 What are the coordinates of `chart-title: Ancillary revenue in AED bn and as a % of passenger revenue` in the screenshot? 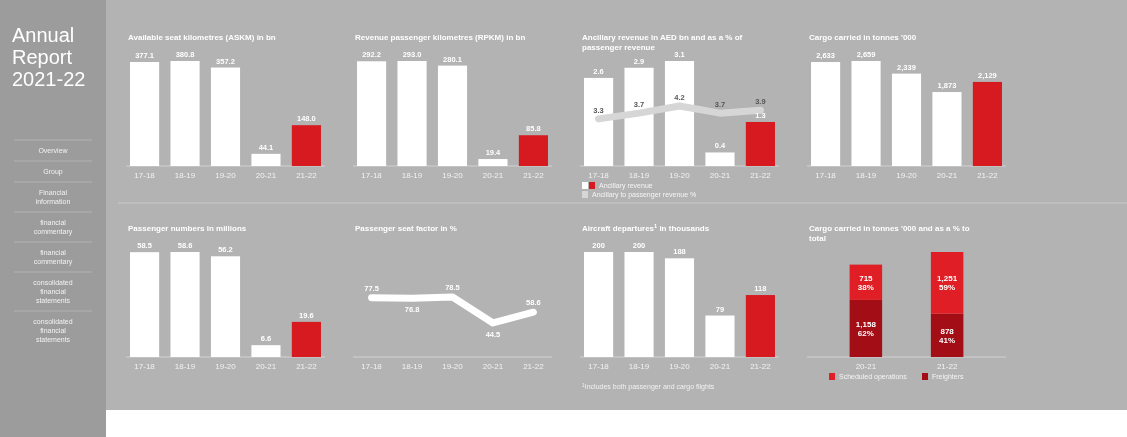 It's located at (662, 42).